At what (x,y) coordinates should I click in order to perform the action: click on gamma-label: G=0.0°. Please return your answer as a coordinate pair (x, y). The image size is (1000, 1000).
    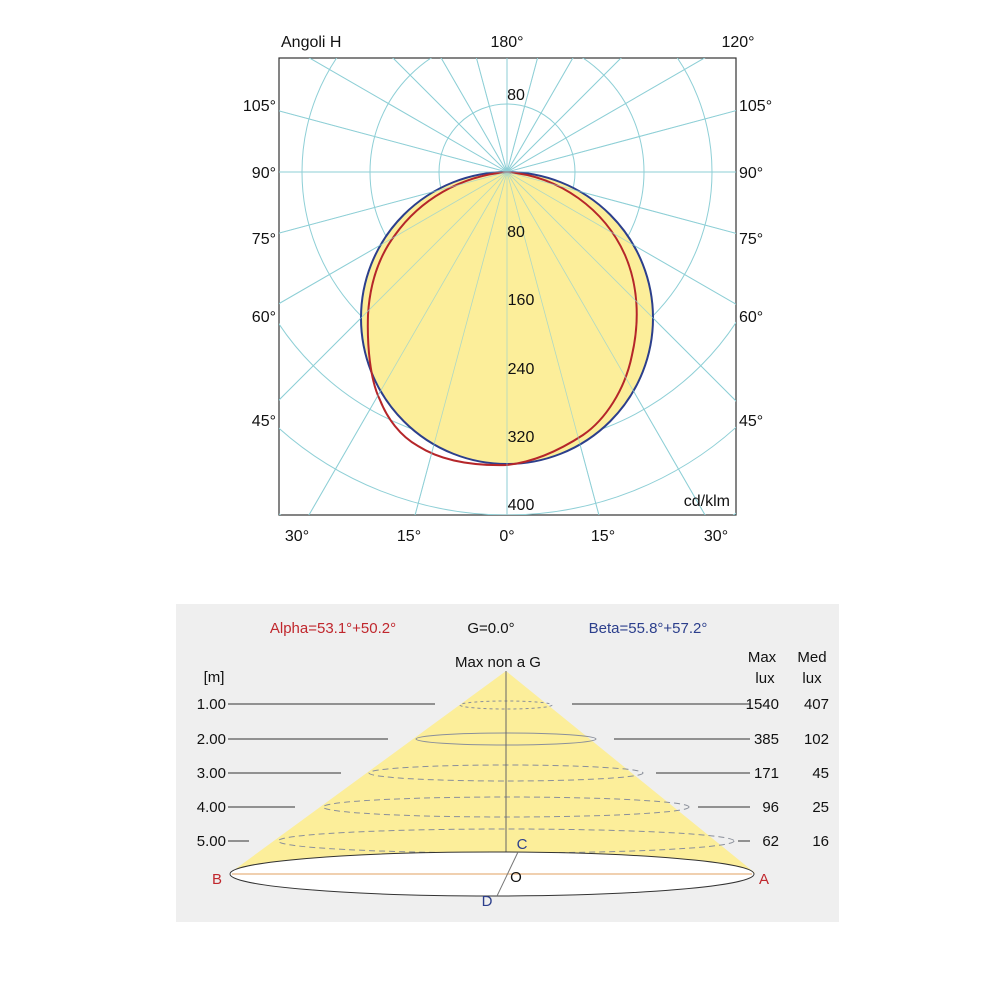
    Looking at the image, I should click on (490, 628).